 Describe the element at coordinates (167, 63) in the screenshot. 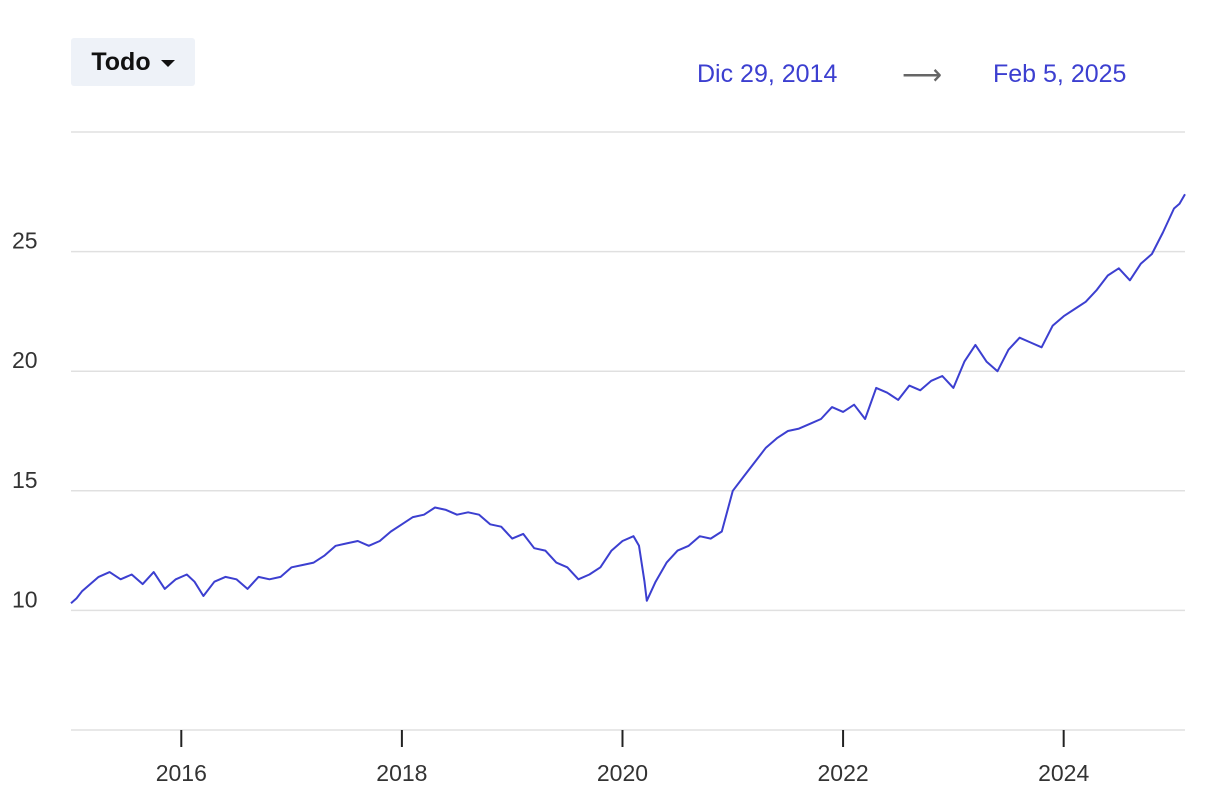

I see `caret-down-icon` at that location.